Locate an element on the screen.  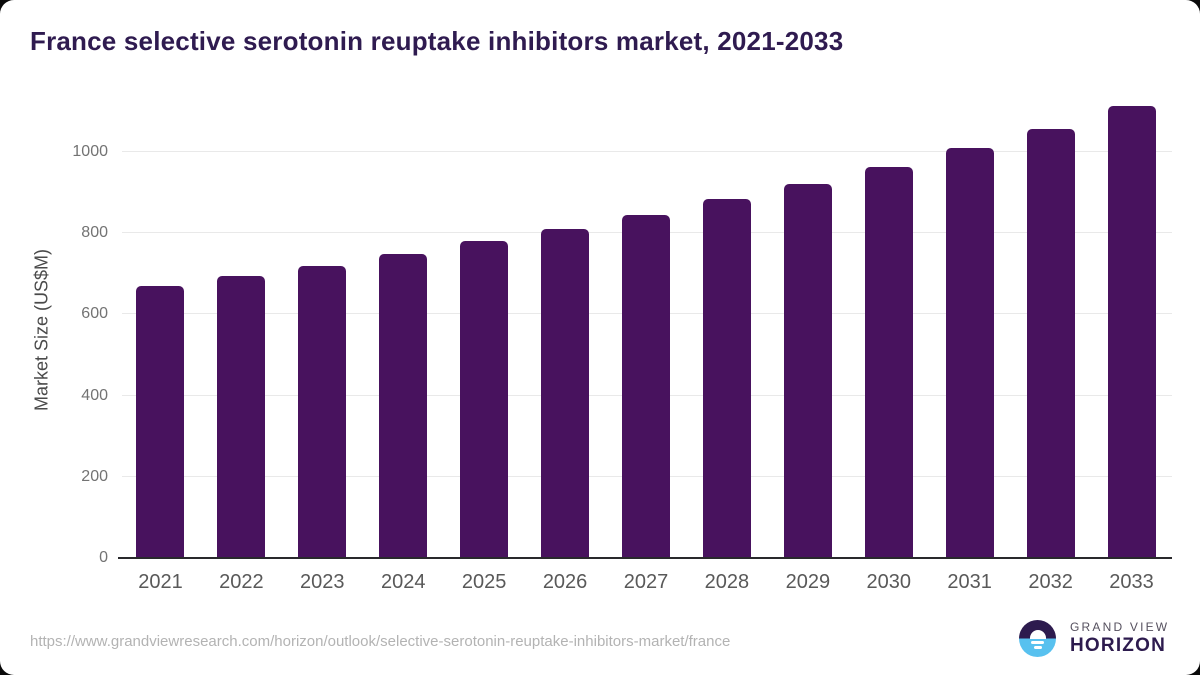
bar-2024 is located at coordinates (403, 406).